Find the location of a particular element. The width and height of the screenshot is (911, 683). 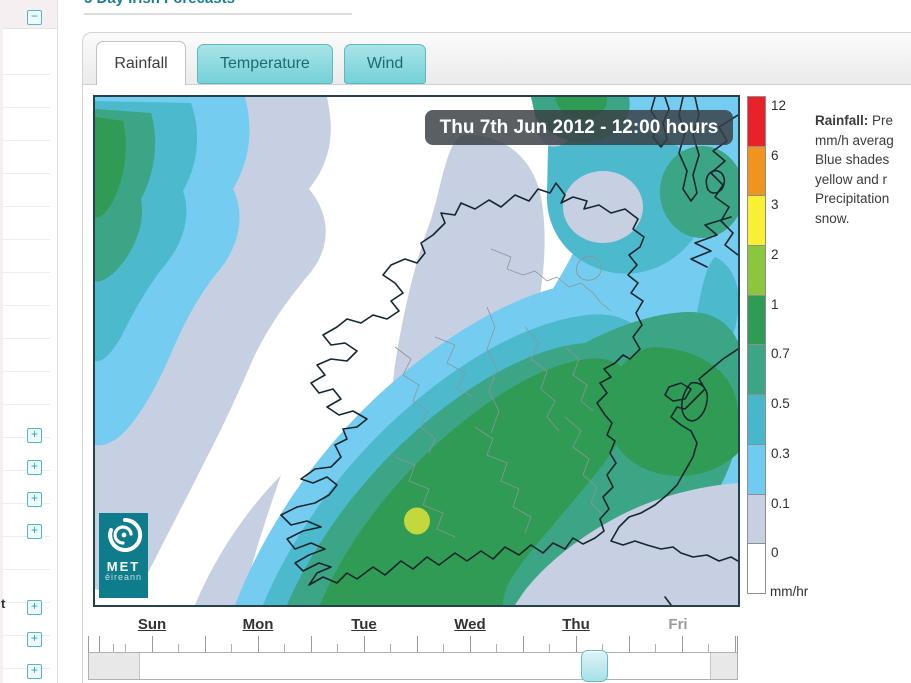

collapse-icon: − is located at coordinates (34, 17).